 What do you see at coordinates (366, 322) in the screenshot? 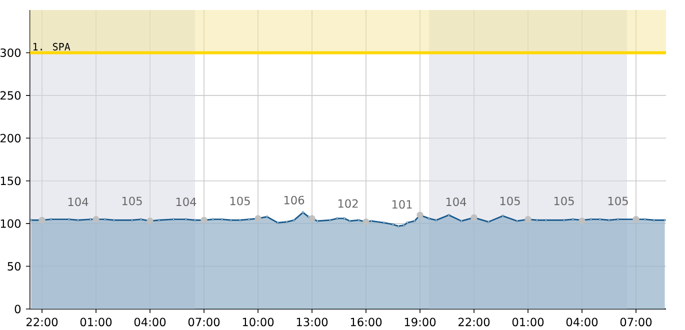
I see `x-tick-label: 16:00` at bounding box center [366, 322].